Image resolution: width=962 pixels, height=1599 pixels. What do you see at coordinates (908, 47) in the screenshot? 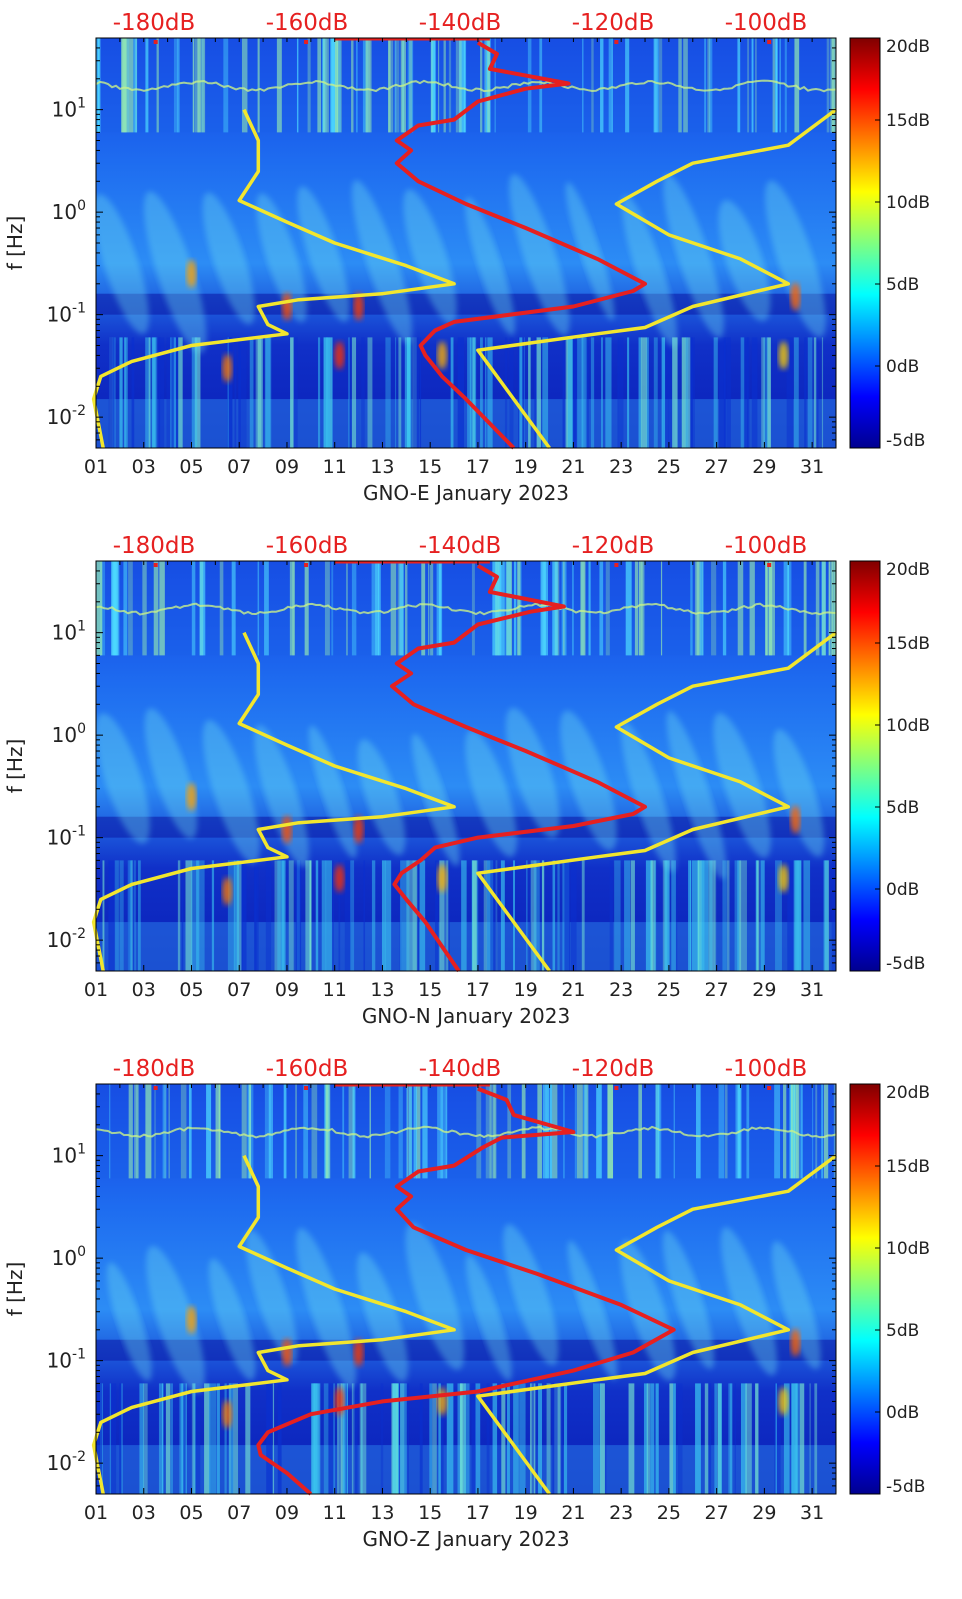
I see `colorbar-tick-label: 20dB` at bounding box center [908, 47].